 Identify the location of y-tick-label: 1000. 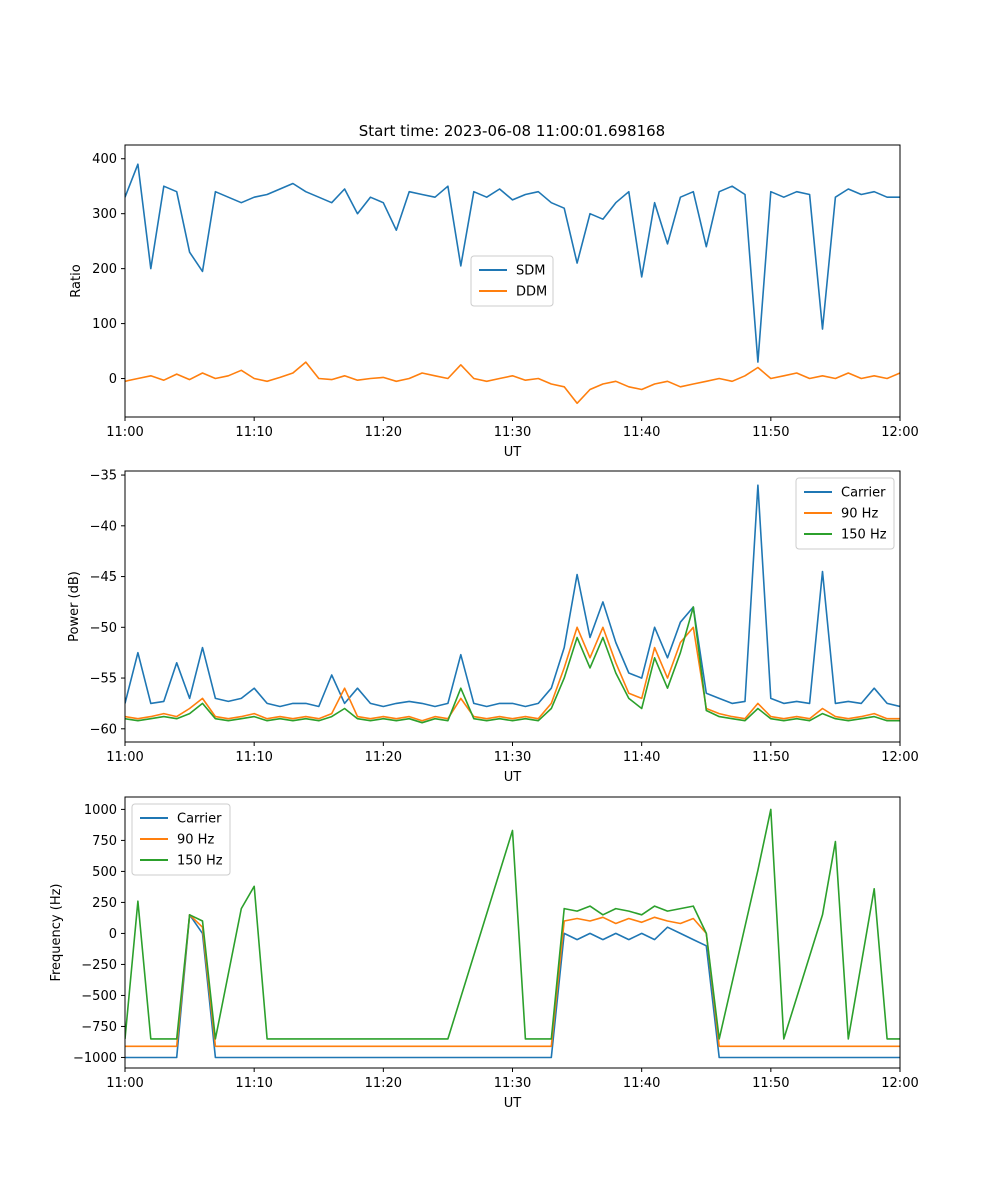
(100, 810).